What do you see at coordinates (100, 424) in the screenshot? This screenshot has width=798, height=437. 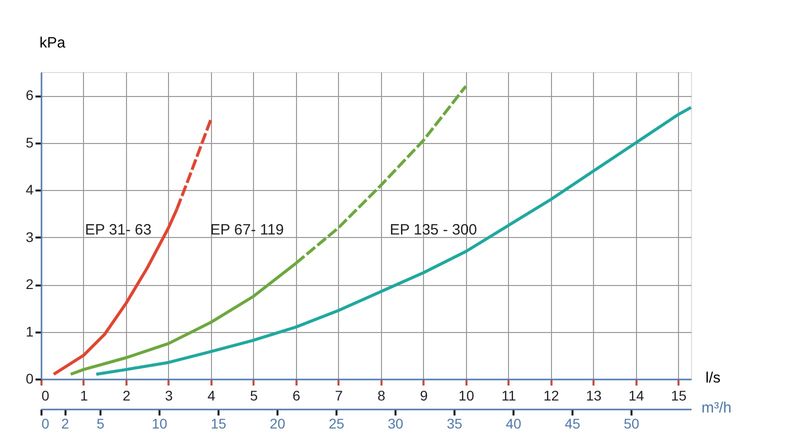 I see `x2-tick-label: 5` at bounding box center [100, 424].